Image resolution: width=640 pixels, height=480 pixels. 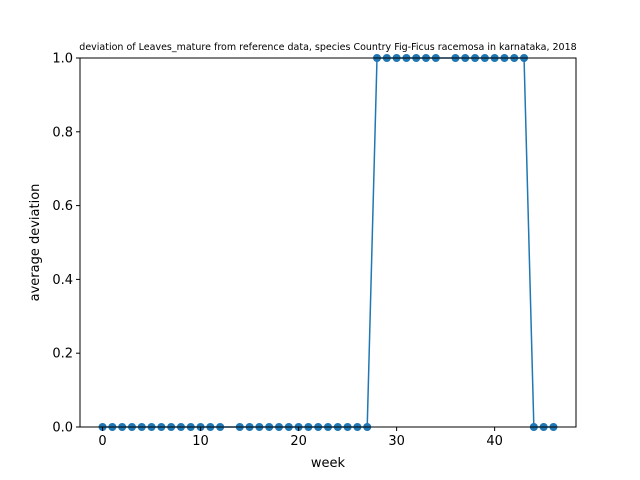 What do you see at coordinates (102, 441) in the screenshot?
I see `x-tick-label: 0` at bounding box center [102, 441].